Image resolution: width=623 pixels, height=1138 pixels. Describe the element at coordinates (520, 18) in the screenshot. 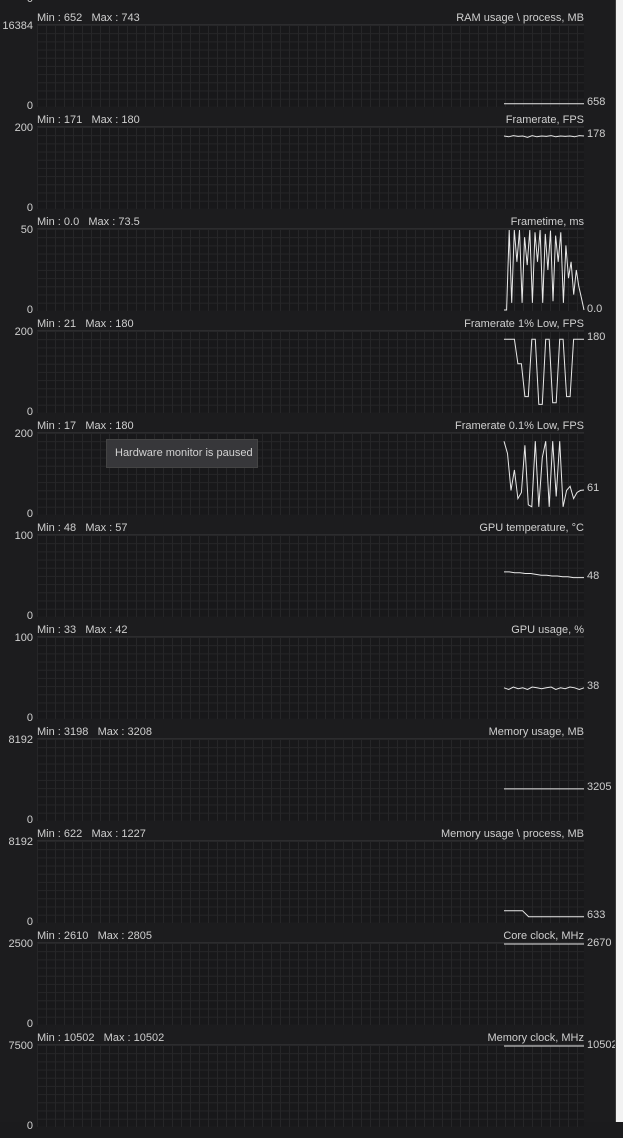

I see `graph-title: RAM usage \ process, MB` at that location.